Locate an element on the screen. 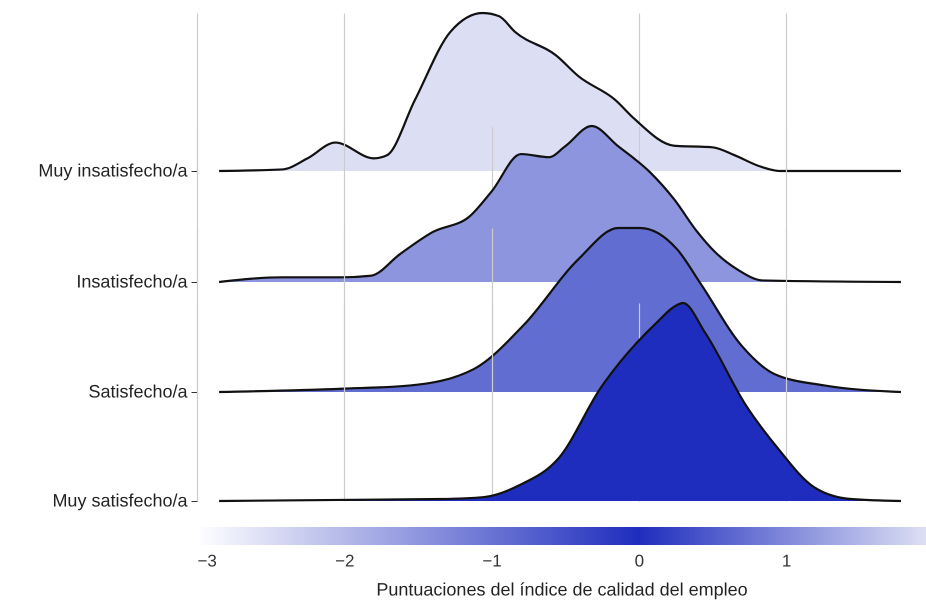  y-axis-title: Insatisfecho/a is located at coordinates (132, 282).